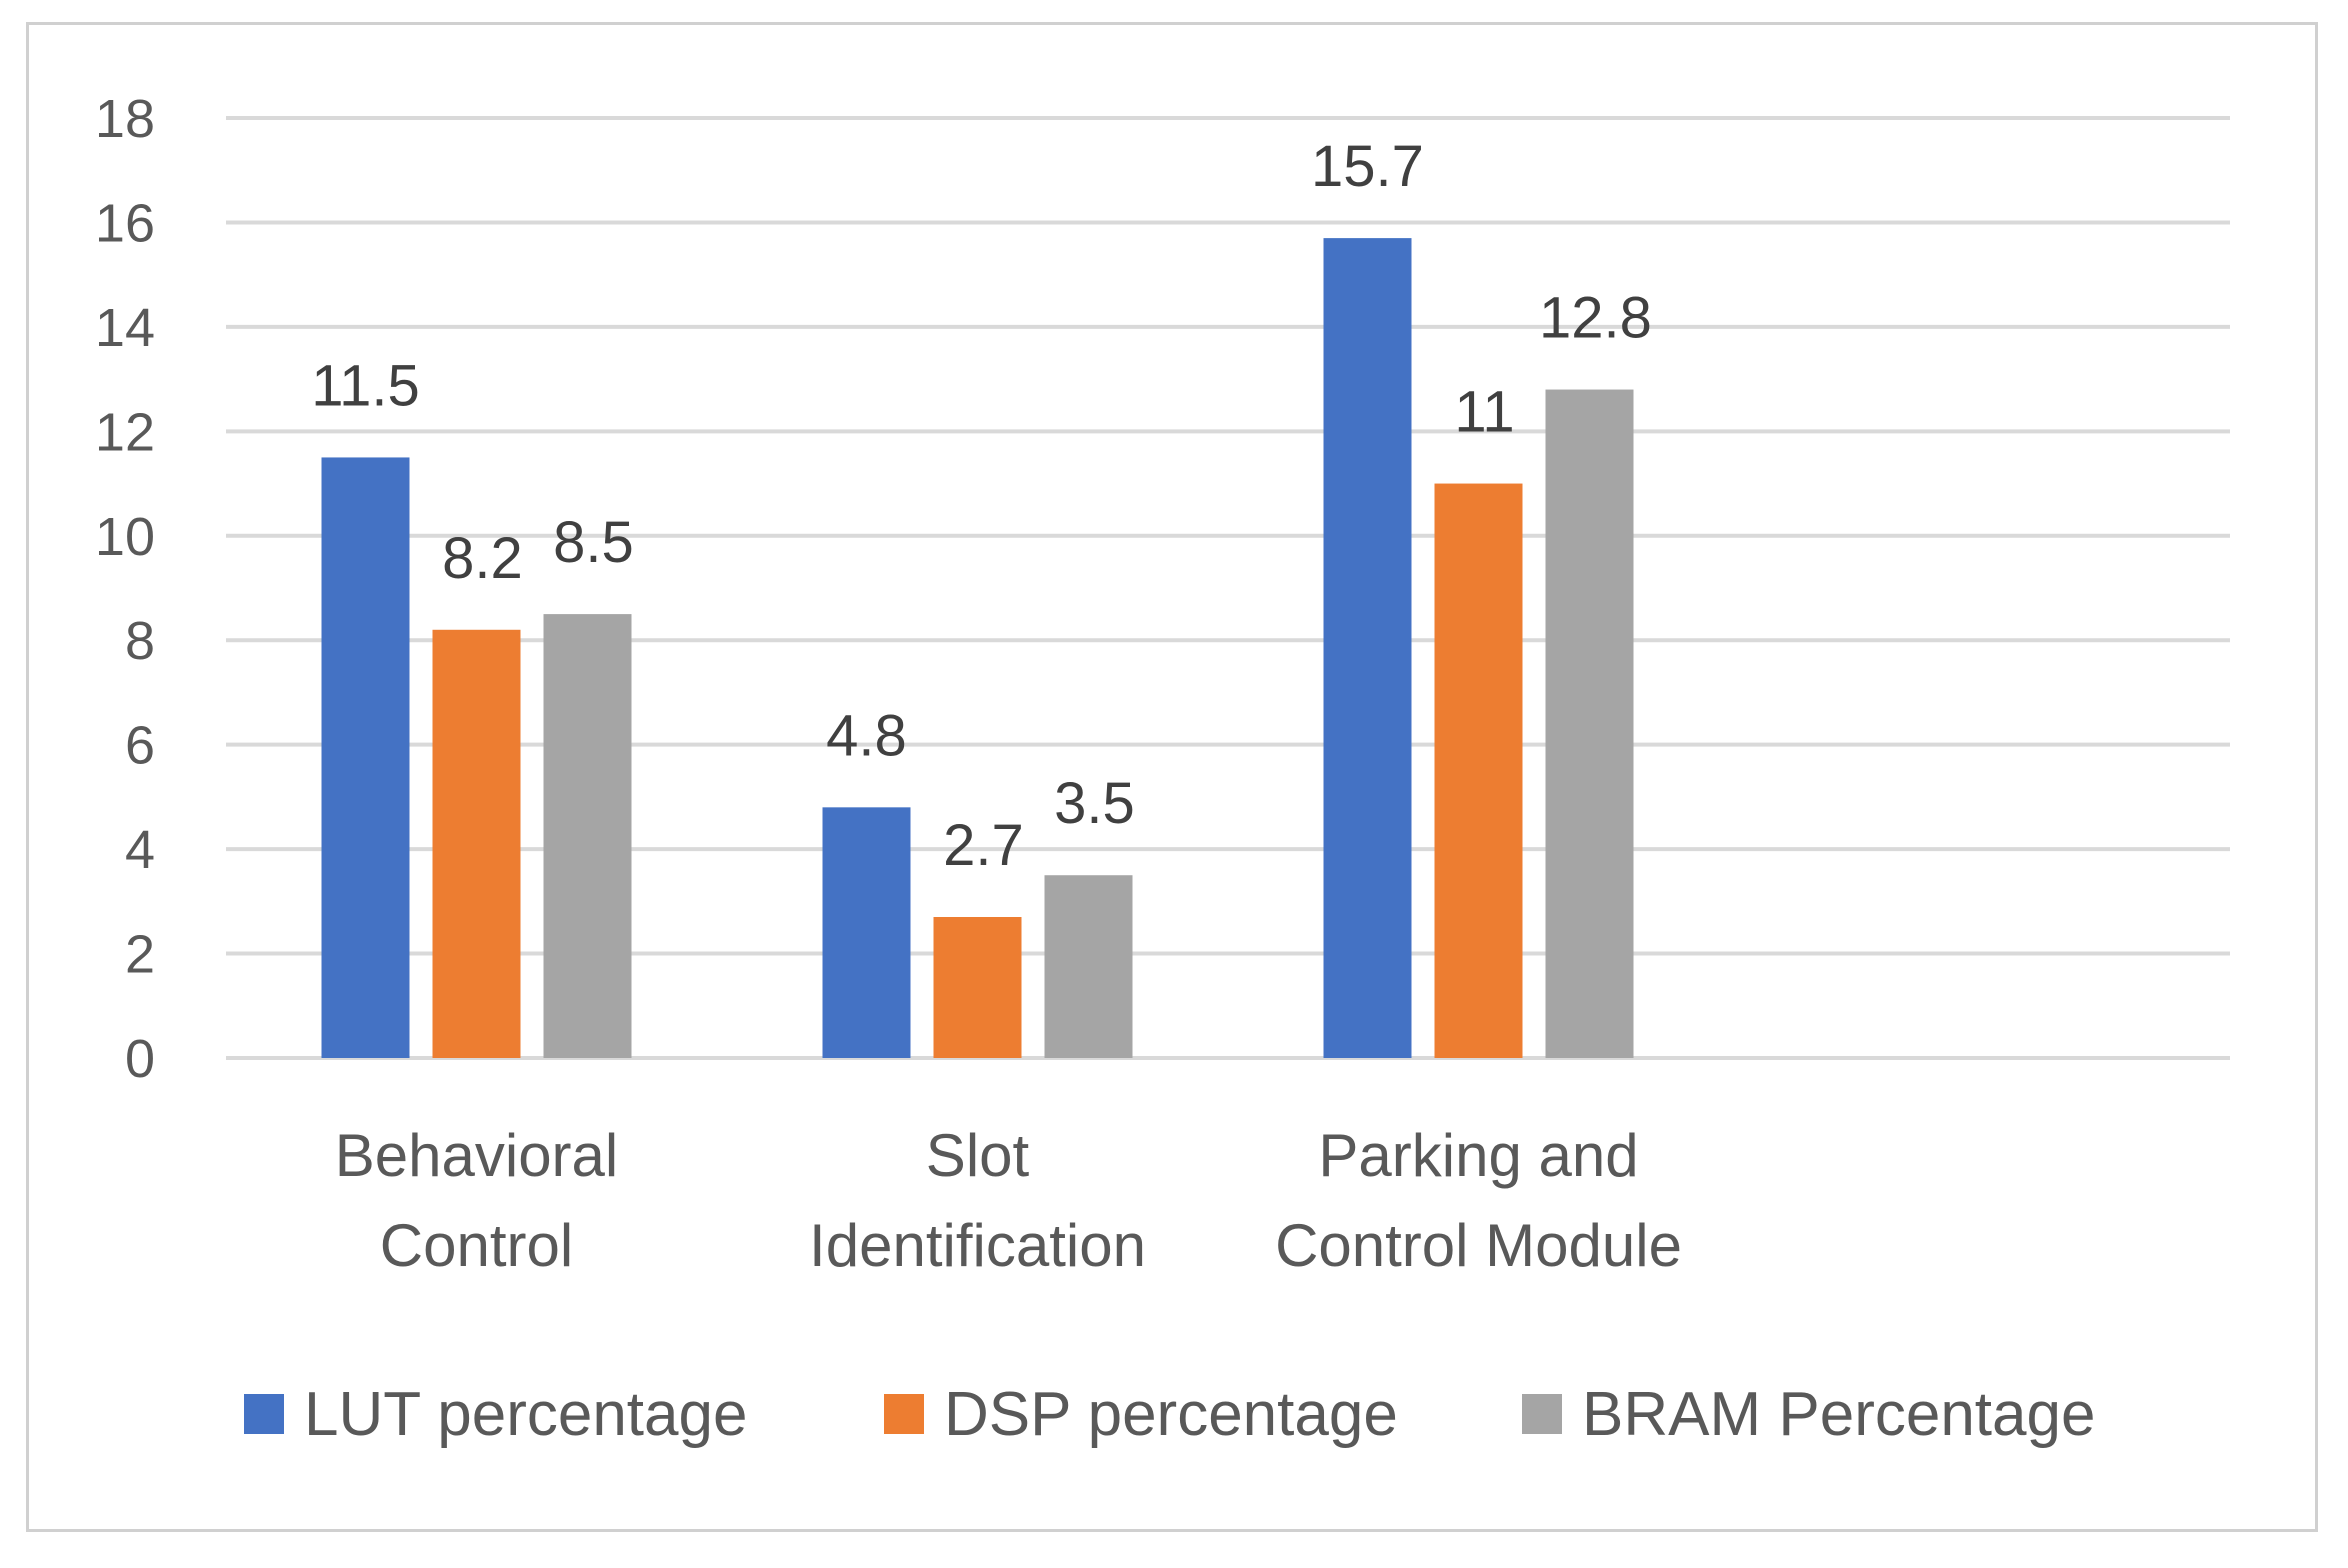 This screenshot has height=1568, width=2348. What do you see at coordinates (1367, 166) in the screenshot?
I see `data-label: 15.7` at bounding box center [1367, 166].